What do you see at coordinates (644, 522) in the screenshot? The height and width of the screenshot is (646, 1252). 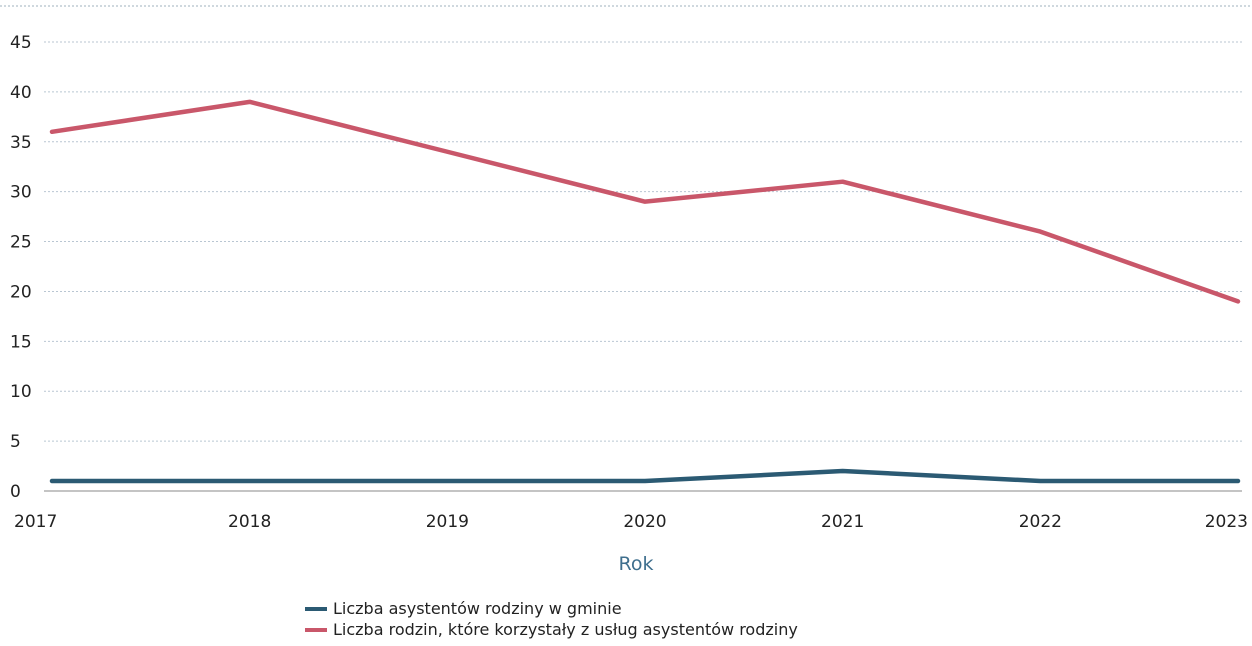 I see `x-tick-label-2020: 2020` at bounding box center [644, 522].